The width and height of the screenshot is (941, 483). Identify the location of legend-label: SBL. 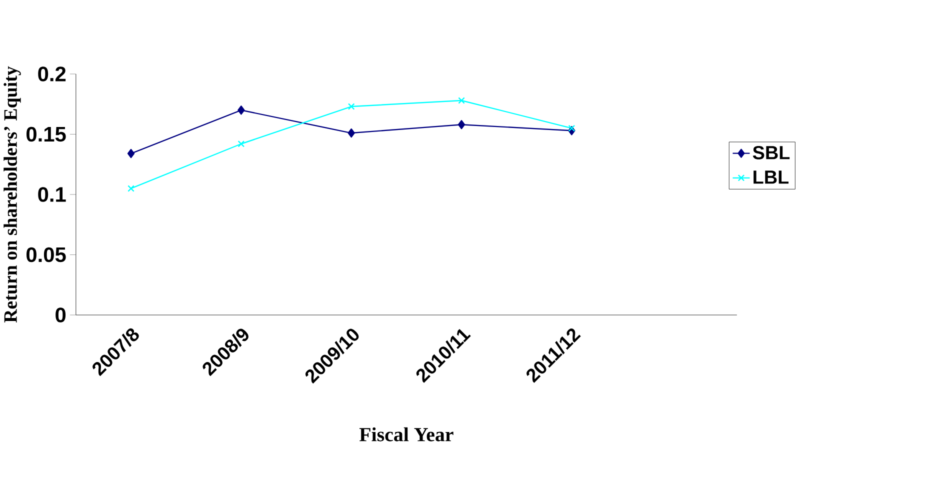
(771, 153).